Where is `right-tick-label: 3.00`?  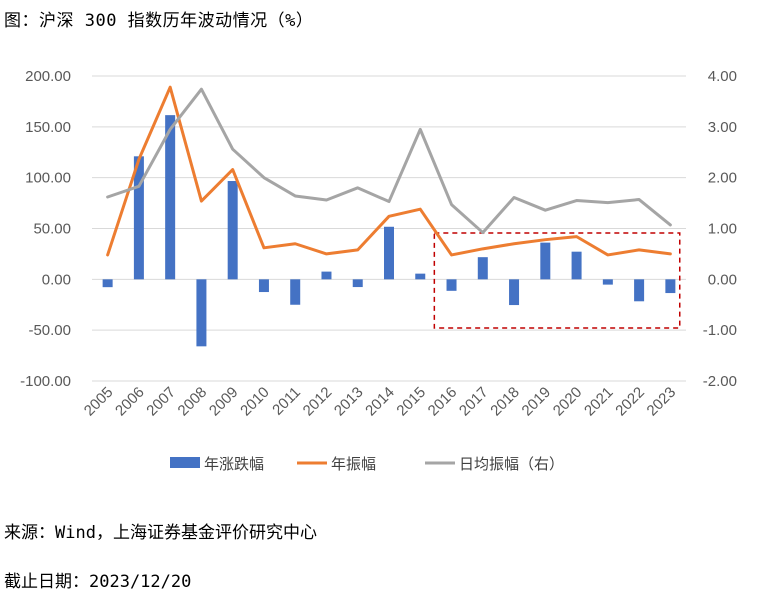 right-tick-label: 3.00 is located at coordinates (722, 127).